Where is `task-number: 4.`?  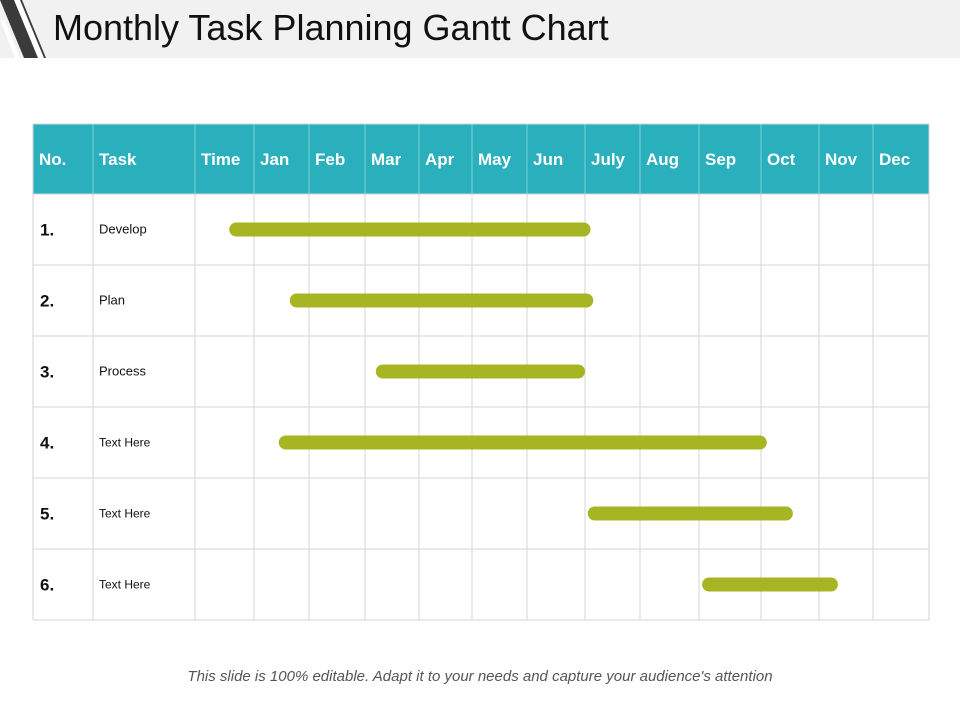
task-number: 4. is located at coordinates (47, 443).